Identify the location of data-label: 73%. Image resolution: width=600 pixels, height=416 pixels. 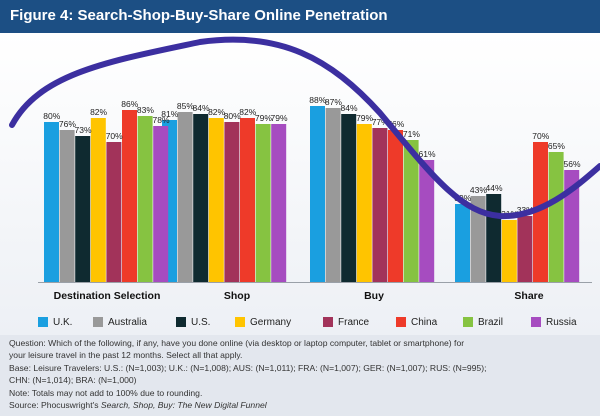
(82, 130).